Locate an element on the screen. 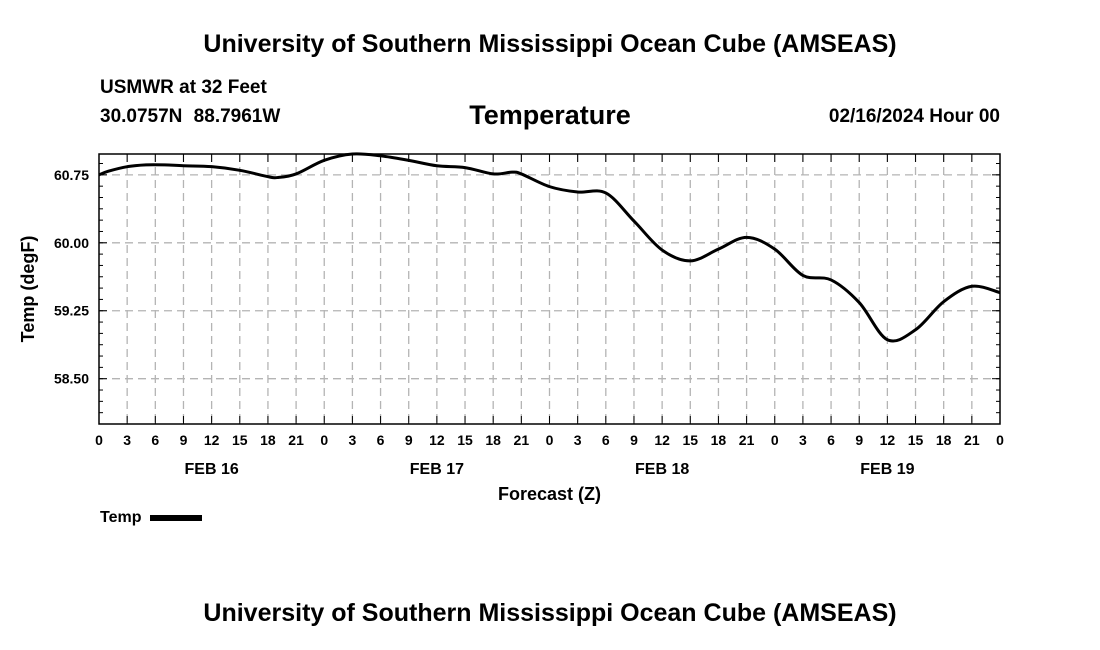  station-label: USMWR at 32 Feet is located at coordinates (183, 87).